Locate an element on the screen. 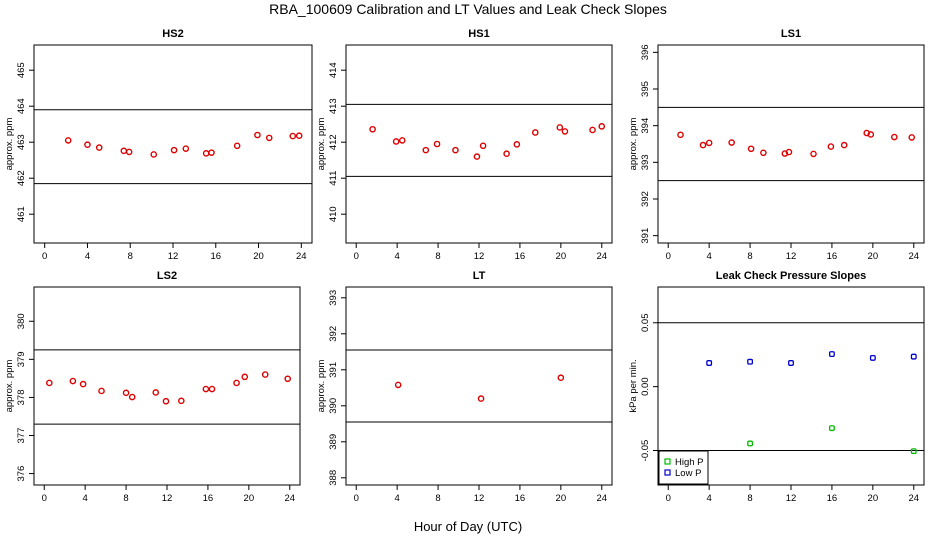  y-tick-label: 412 is located at coordinates (333, 142).